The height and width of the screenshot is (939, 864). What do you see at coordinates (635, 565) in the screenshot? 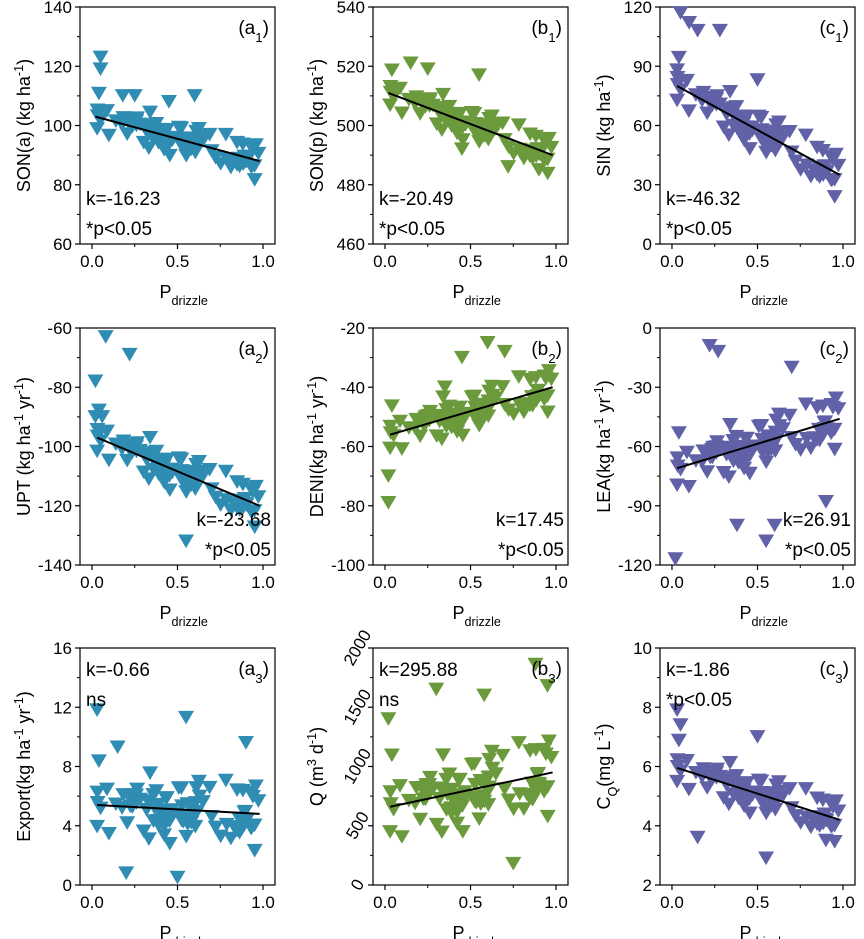
I see `y-tick-label: -120` at bounding box center [635, 565].